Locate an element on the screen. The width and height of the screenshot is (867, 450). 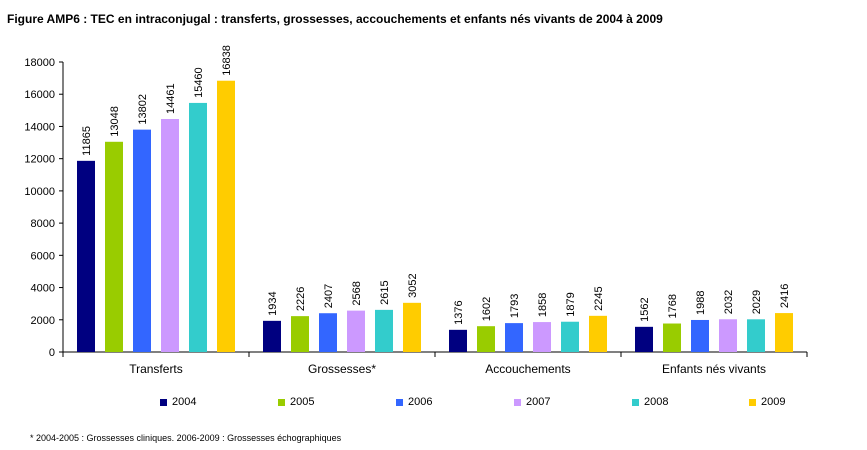
legend-label: 2006 is located at coordinates (420, 402).